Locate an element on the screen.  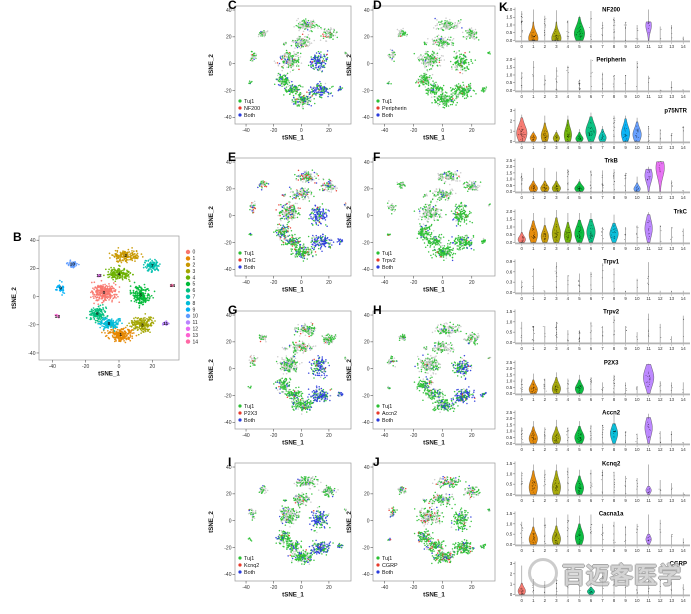
panel-d-label: D is located at coordinates (377, 6).